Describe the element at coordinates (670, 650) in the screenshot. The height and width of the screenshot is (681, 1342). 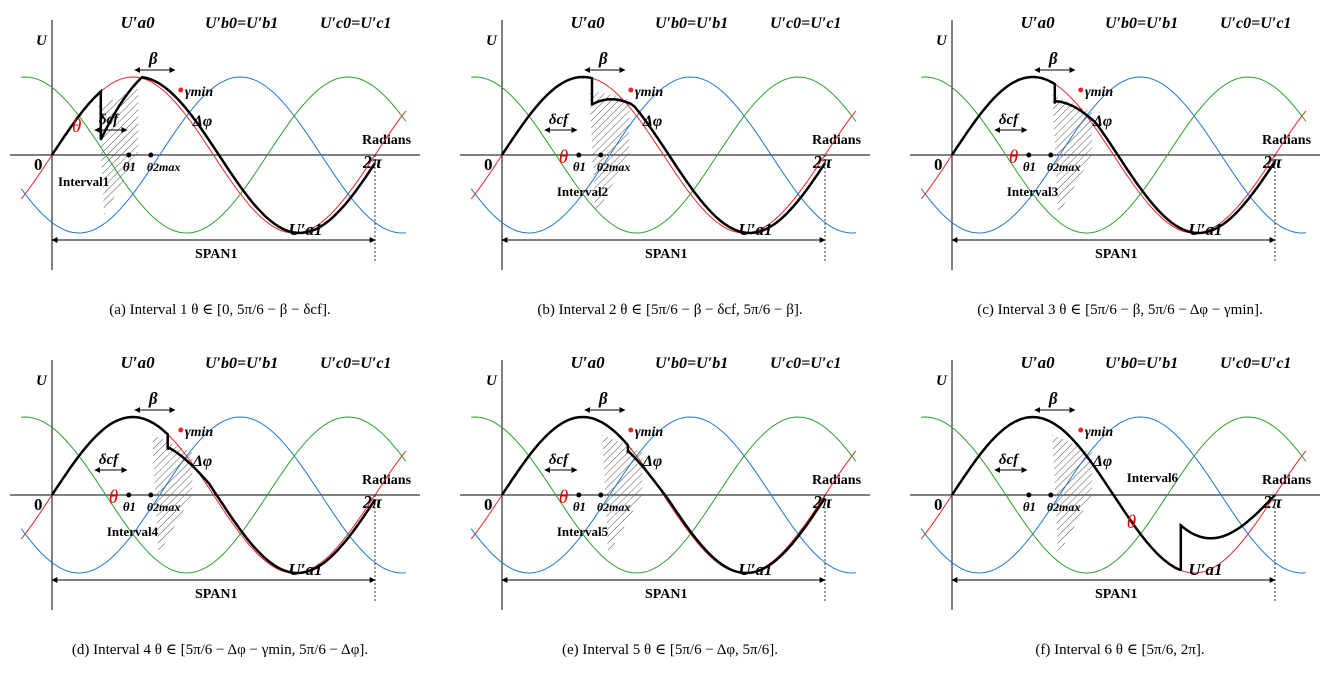
I see `panel-caption: (e) Interval 5 θ ∈ [5π/6 − Δφ, 5π/6].` at that location.